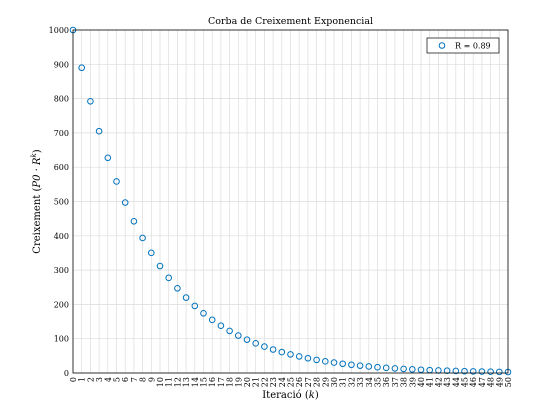  What do you see at coordinates (465, 382) in the screenshot?
I see `x-tick-label: 45` at bounding box center [465, 382].